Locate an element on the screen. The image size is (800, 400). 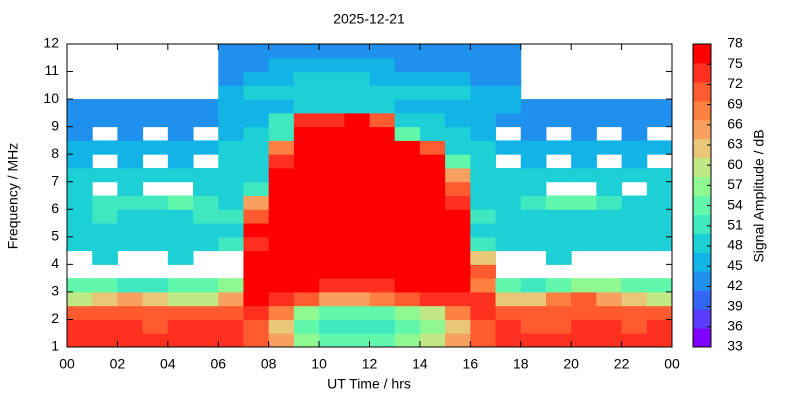
chart-title: 2025-12-21 is located at coordinates (369, 19).